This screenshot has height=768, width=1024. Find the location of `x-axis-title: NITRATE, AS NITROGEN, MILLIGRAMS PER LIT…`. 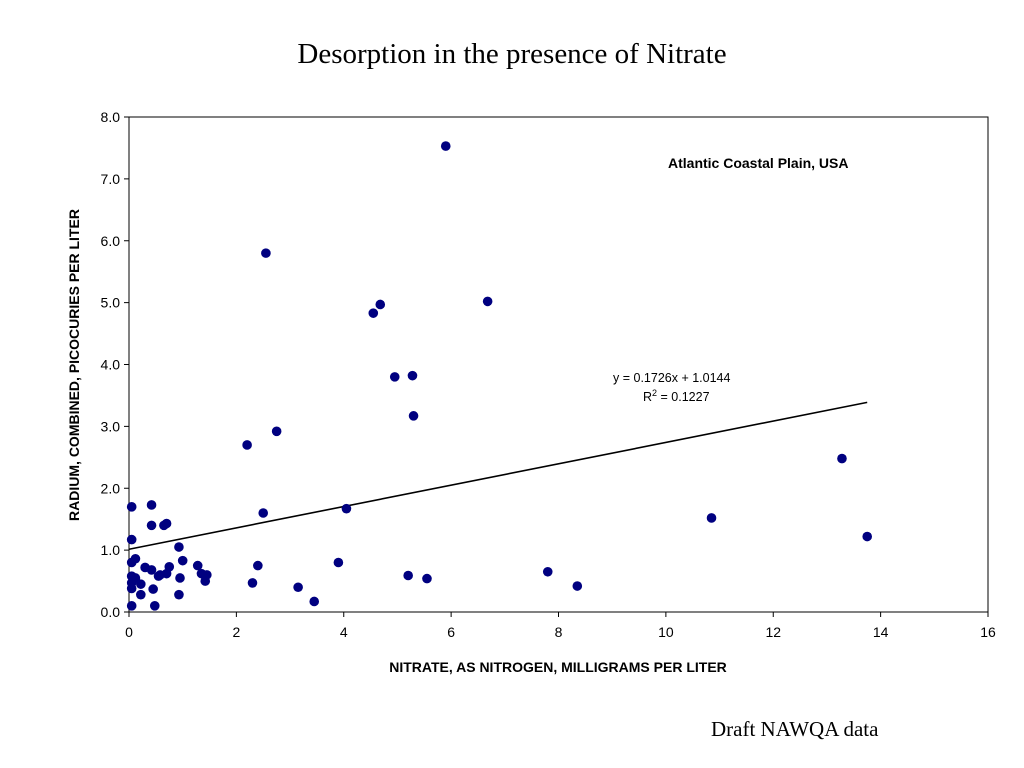

x-axis-title: NITRATE, AS NITROGEN, MILLIGRAMS PER LIT… is located at coordinates (558, 667).